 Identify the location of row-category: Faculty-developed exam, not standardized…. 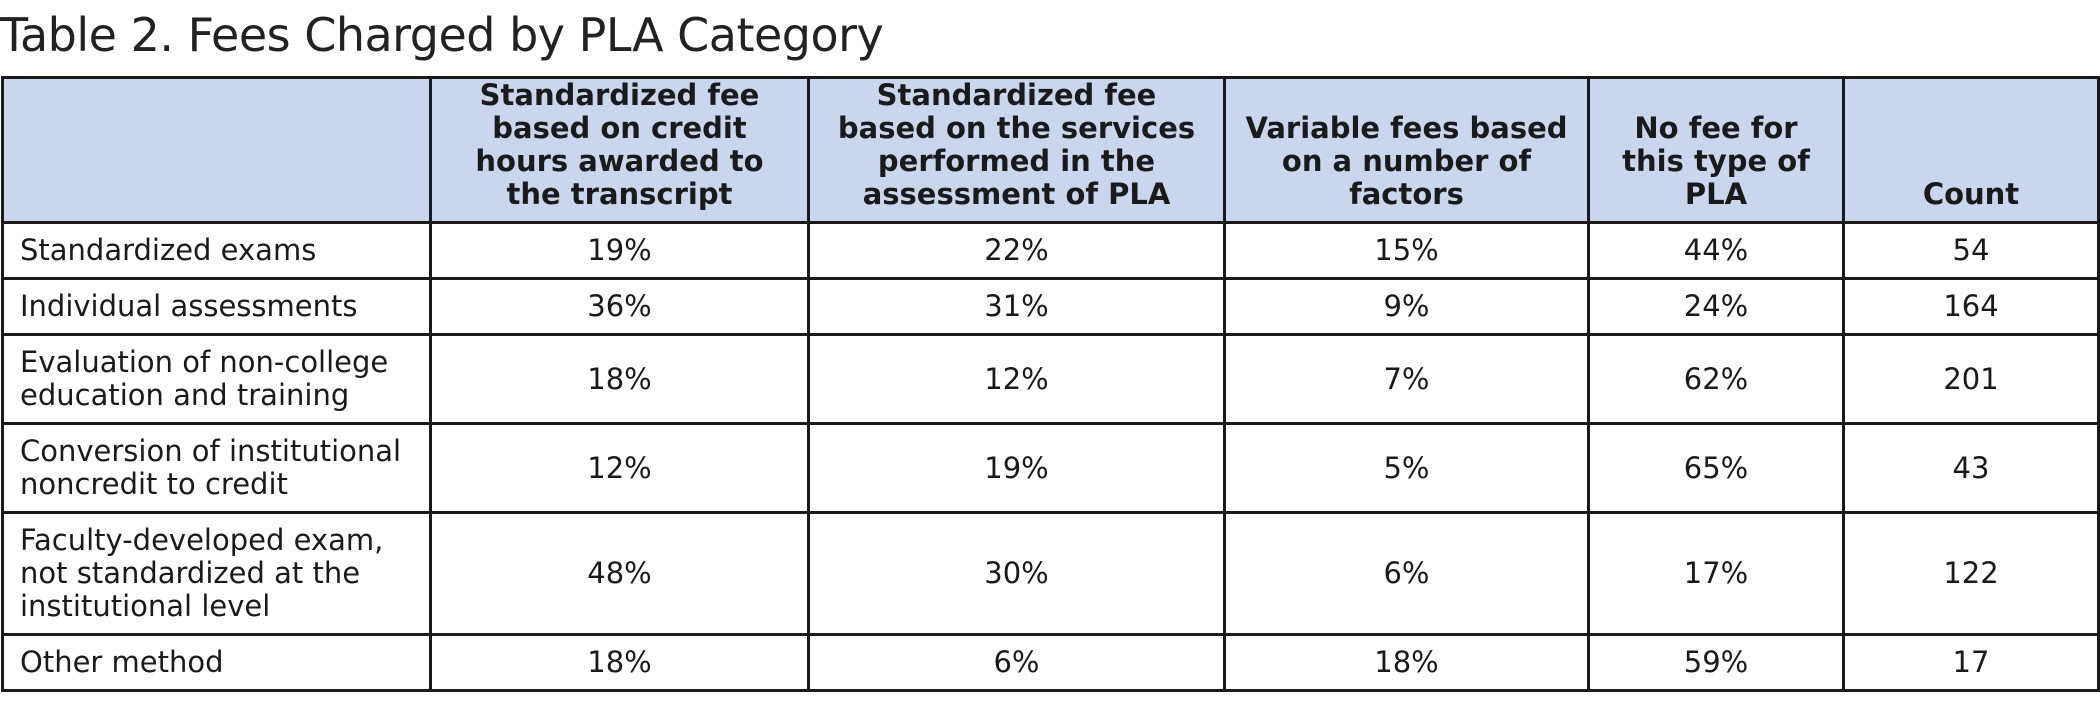
(216, 573).